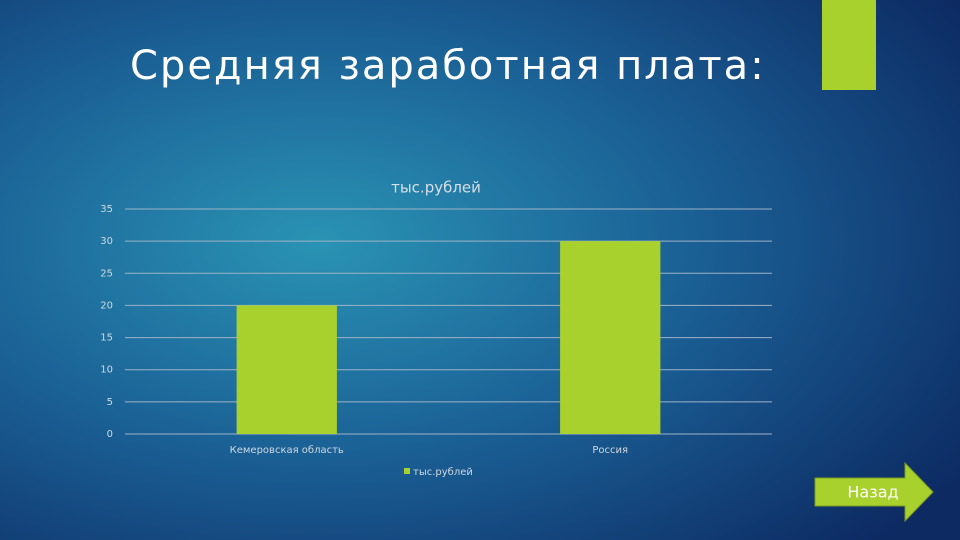 Image resolution: width=960 pixels, height=540 pixels. I want to click on x-tick-label: Россия, so click(610, 450).